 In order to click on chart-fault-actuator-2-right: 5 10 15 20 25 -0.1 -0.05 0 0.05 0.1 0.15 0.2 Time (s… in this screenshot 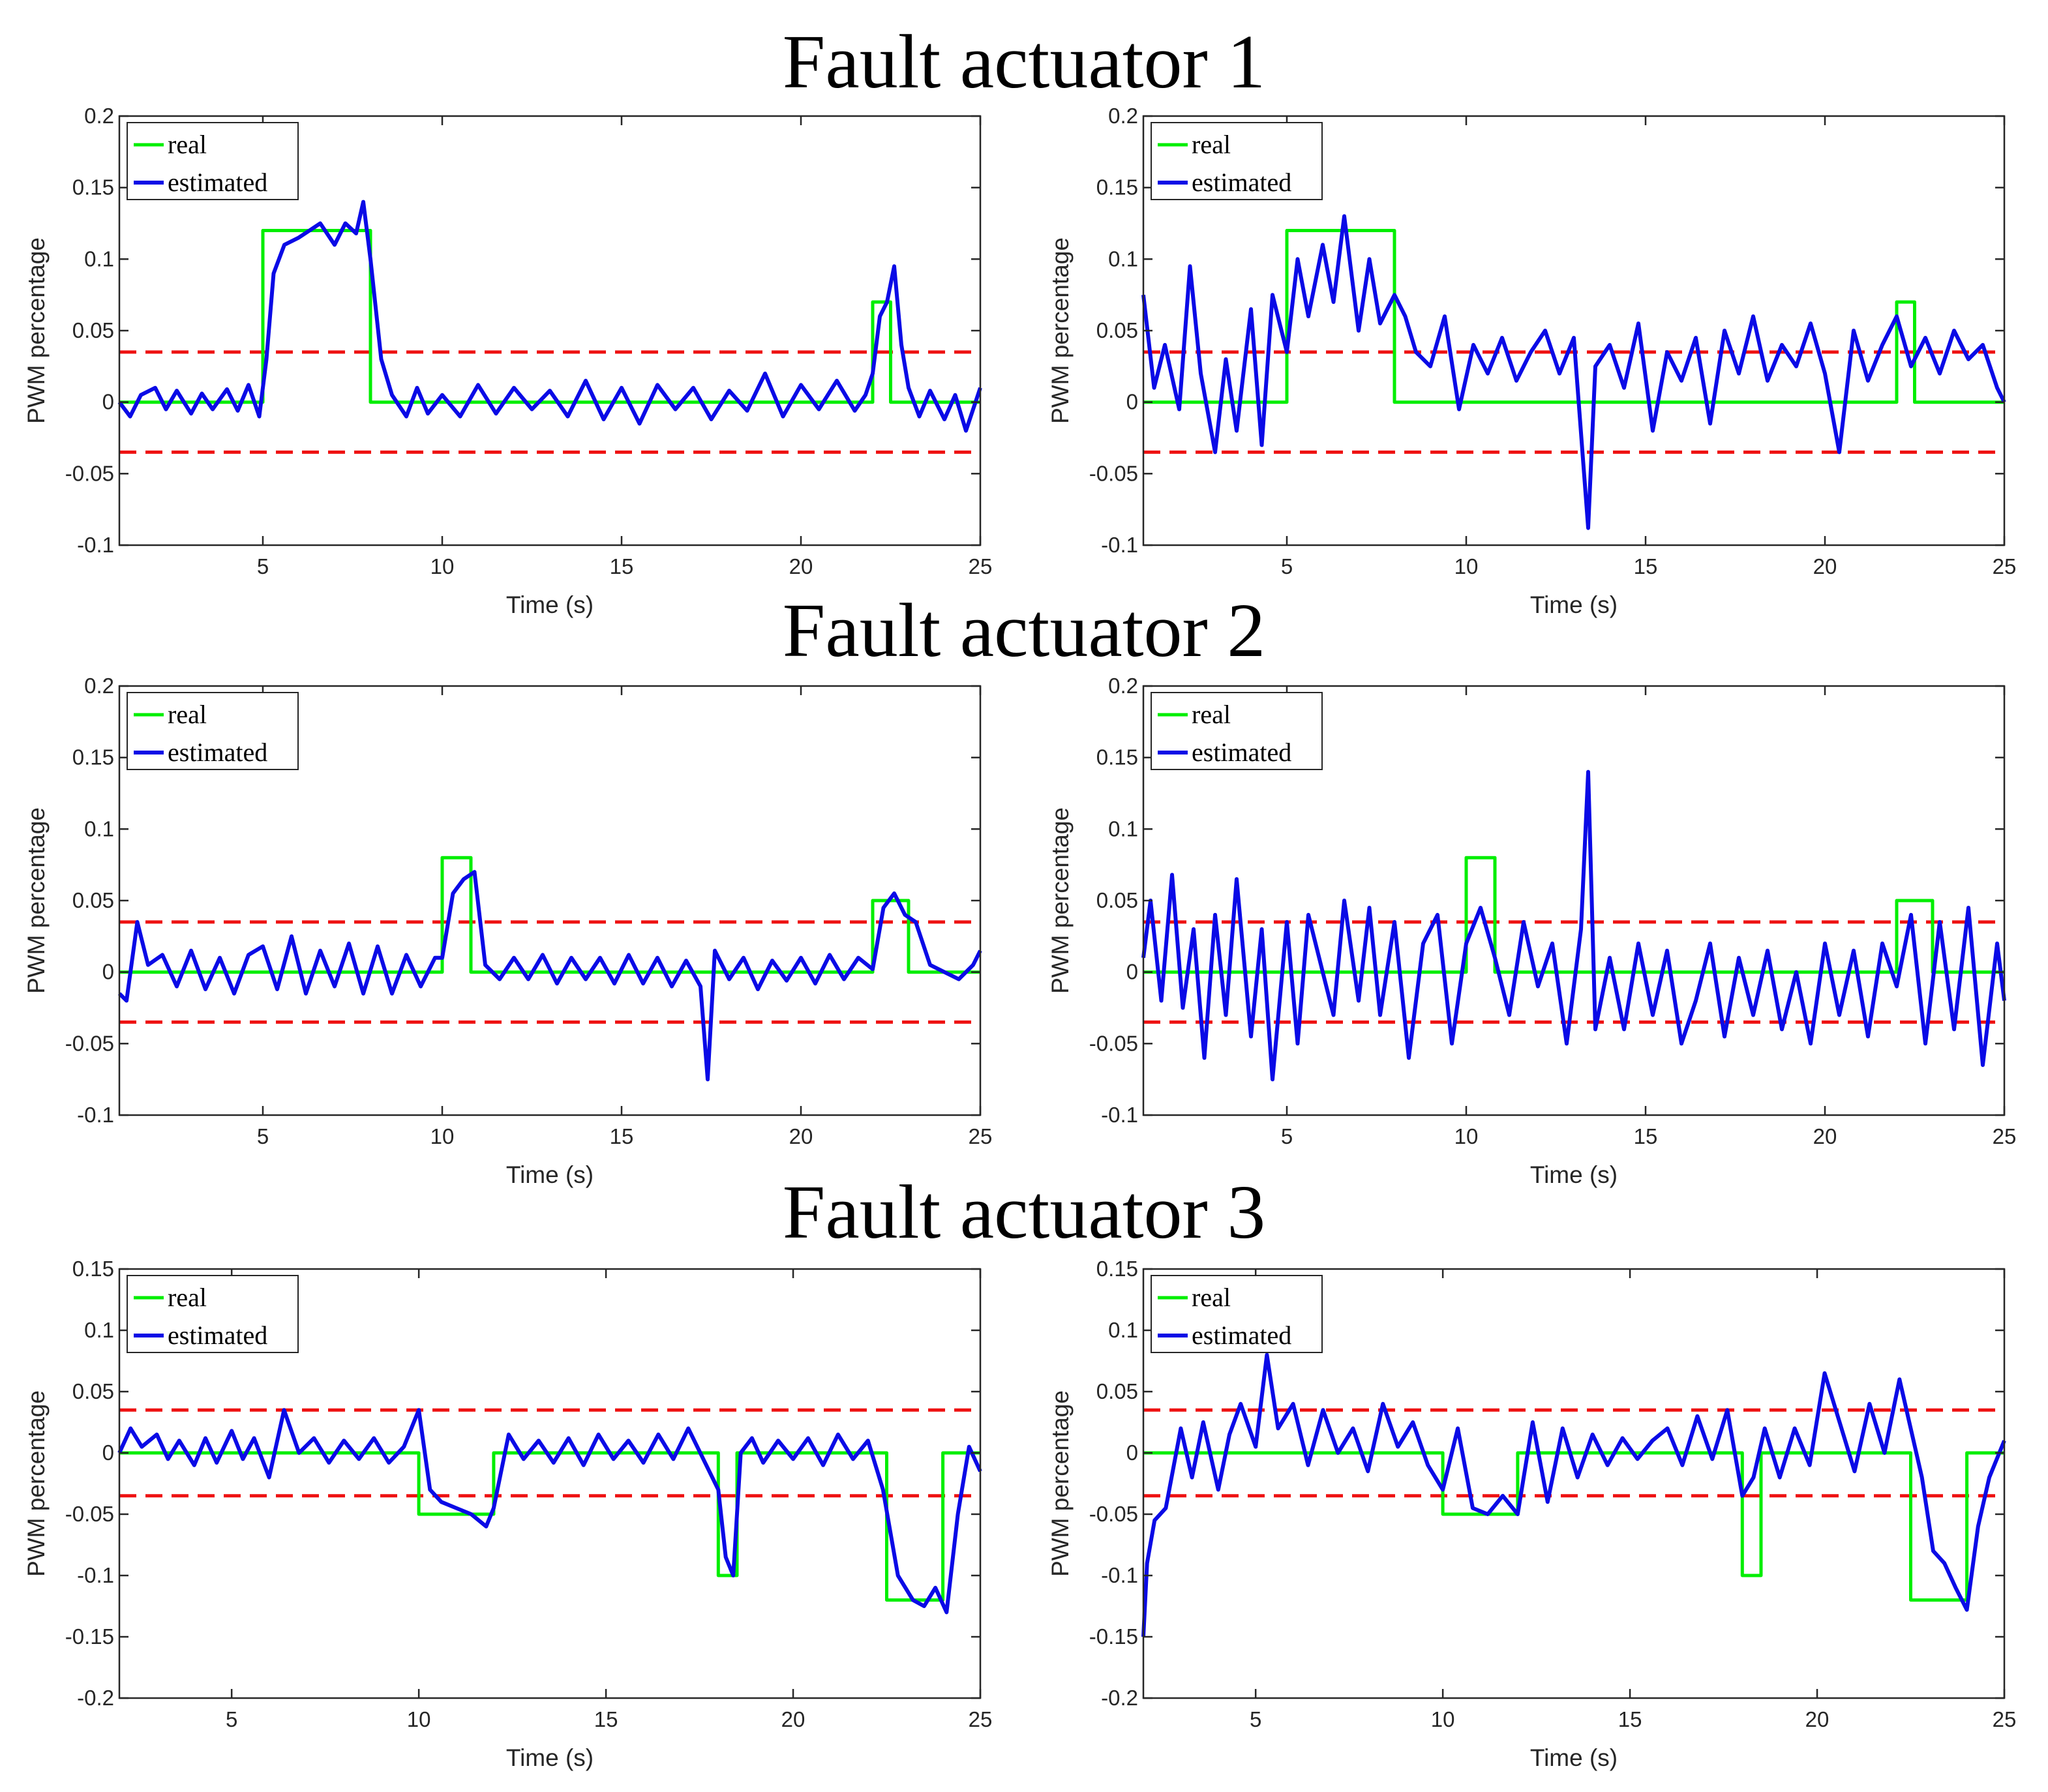, I will do `click(1532, 931)`.